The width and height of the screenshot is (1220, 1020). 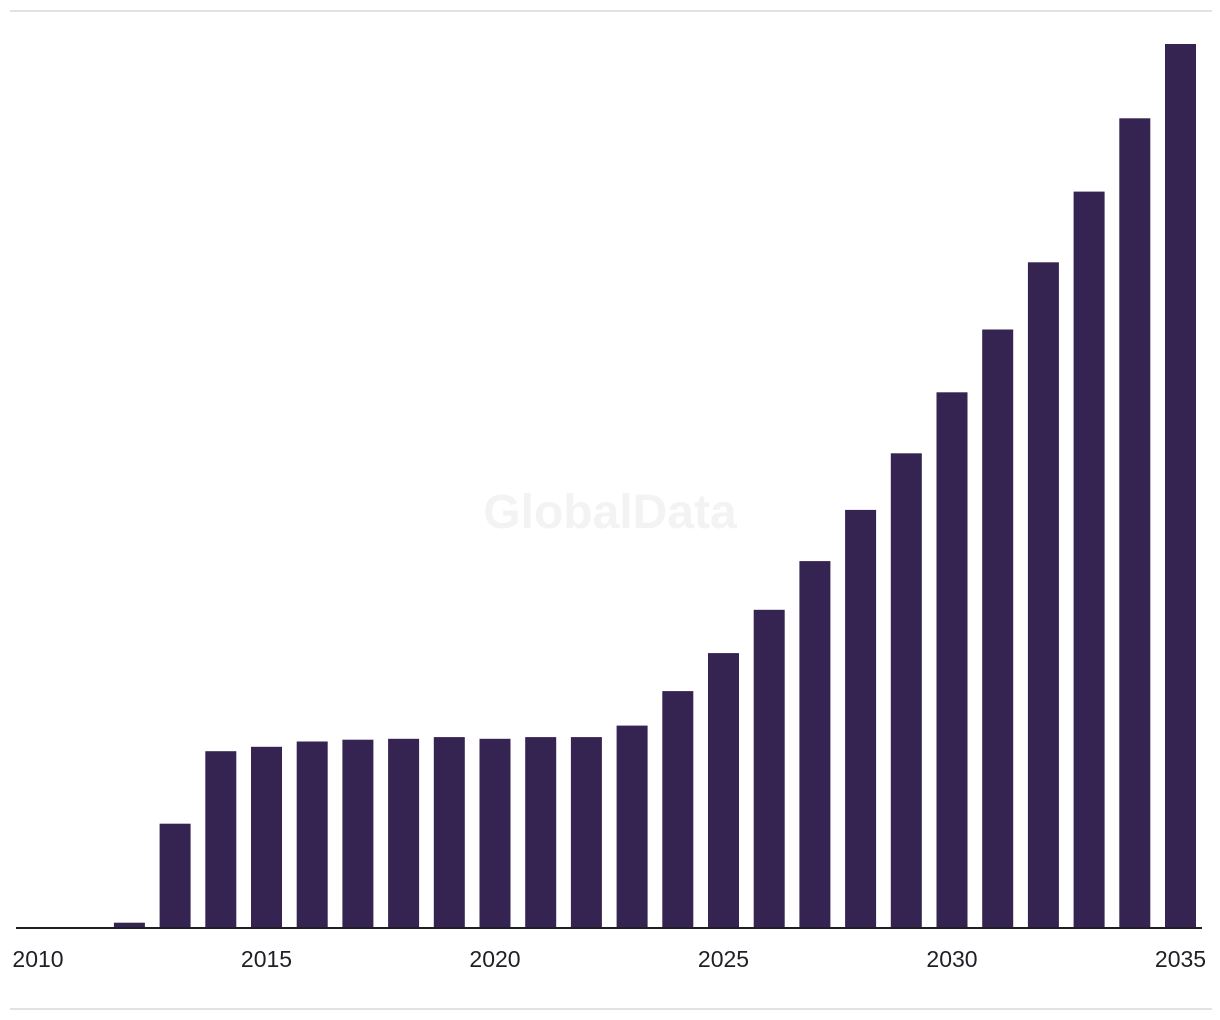 I want to click on x-tick-label-2010: 2010, so click(x=37, y=959).